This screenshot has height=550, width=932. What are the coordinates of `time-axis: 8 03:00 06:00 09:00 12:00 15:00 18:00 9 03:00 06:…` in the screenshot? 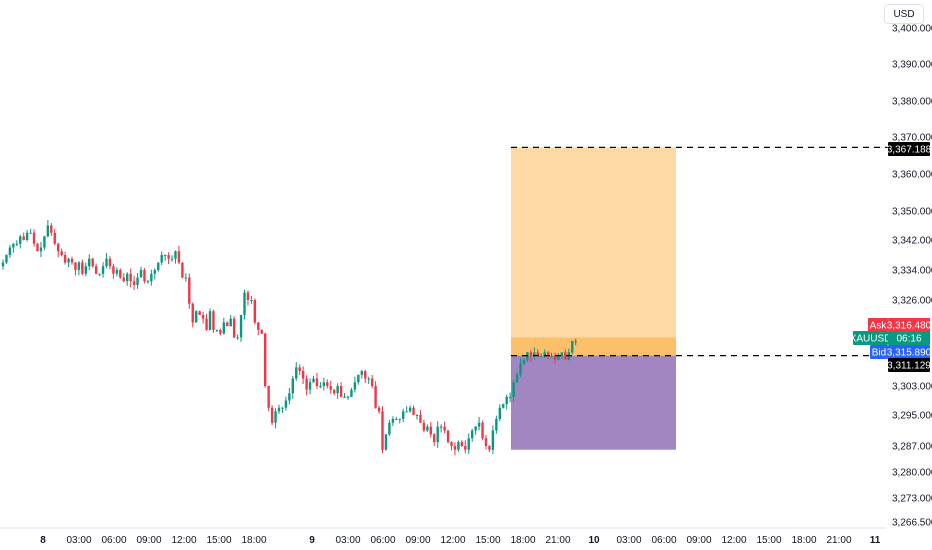 It's located at (460, 540).